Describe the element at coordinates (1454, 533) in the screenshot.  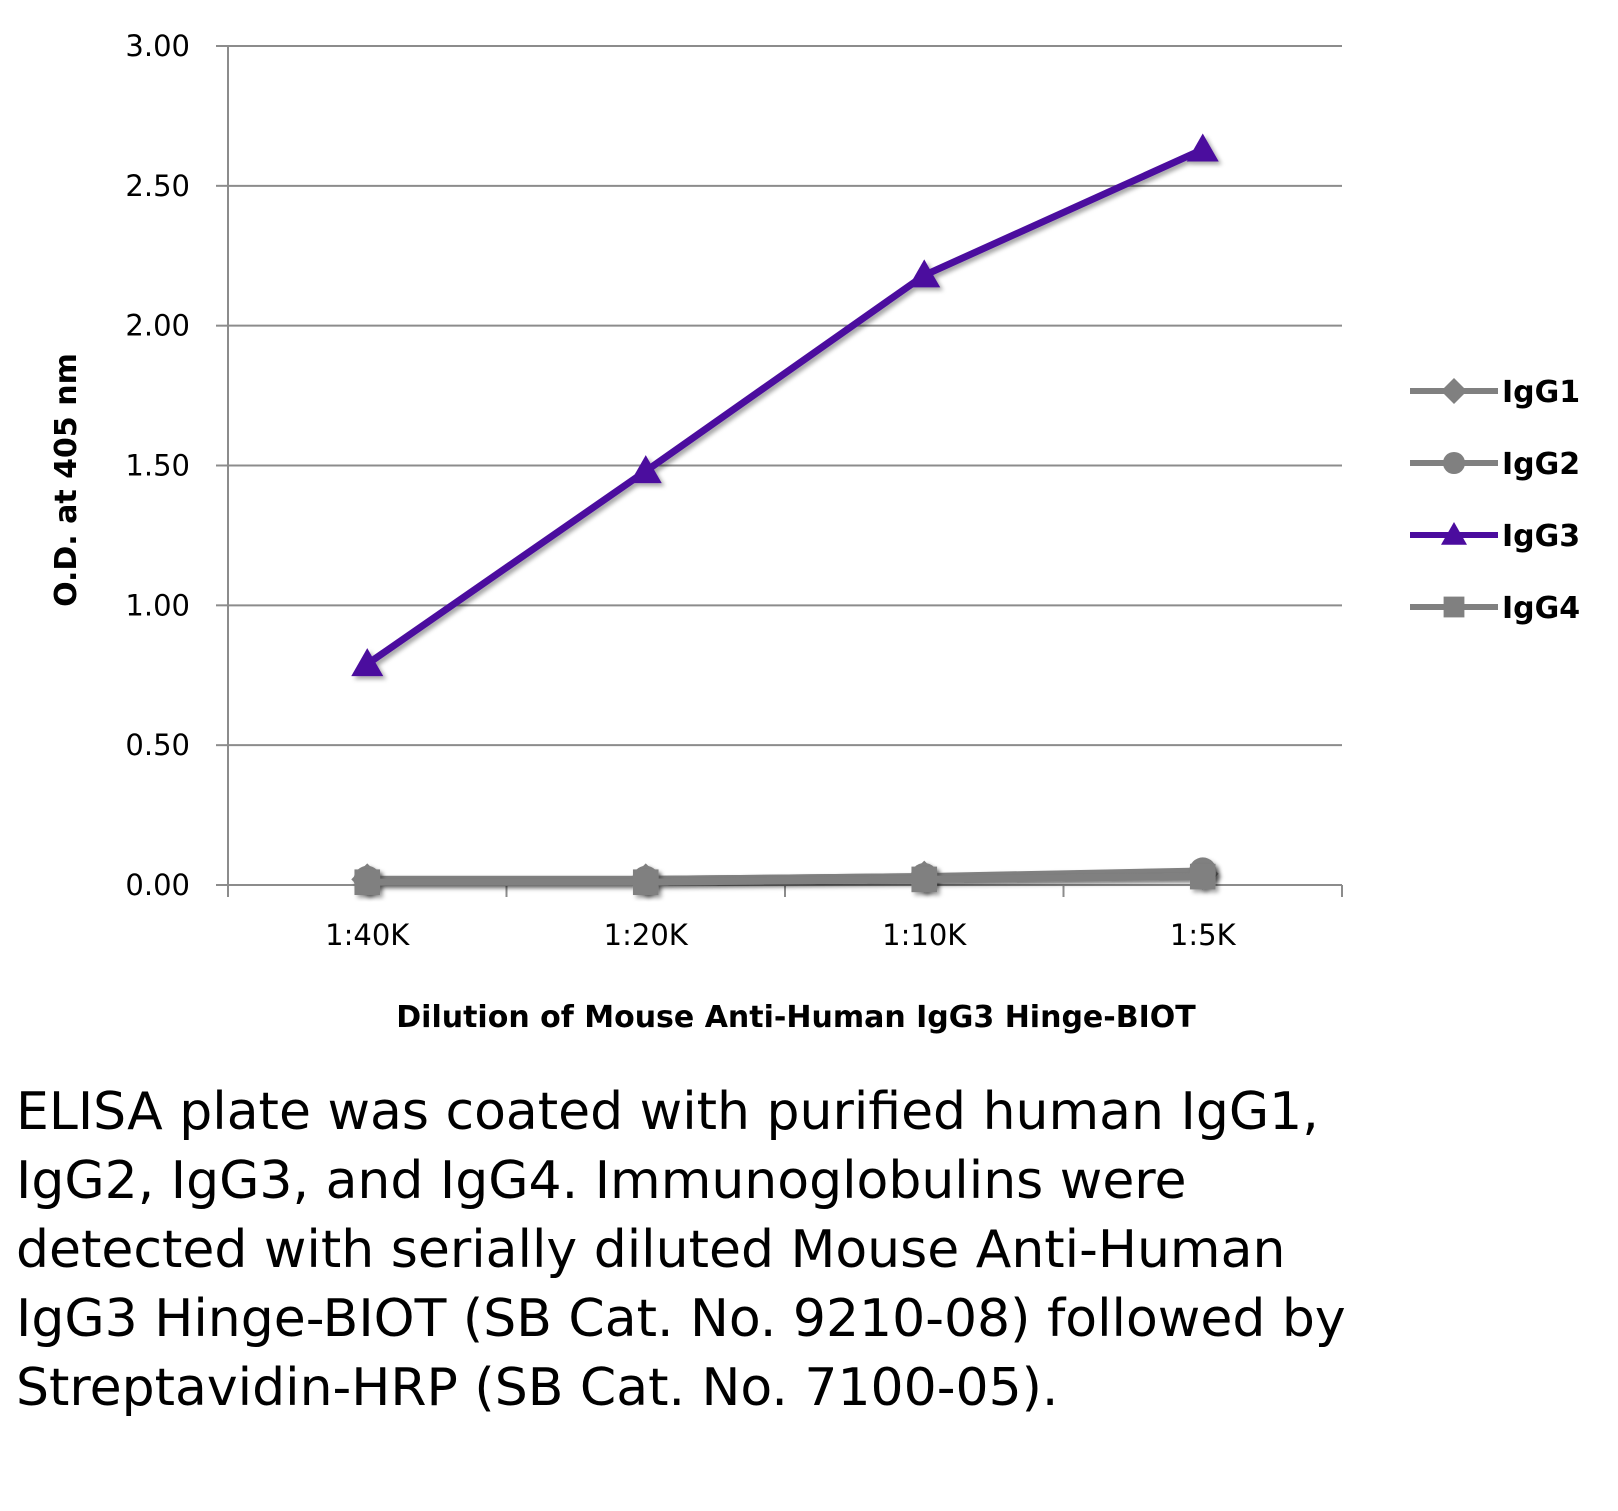
I see `legend-marker-igg3` at that location.